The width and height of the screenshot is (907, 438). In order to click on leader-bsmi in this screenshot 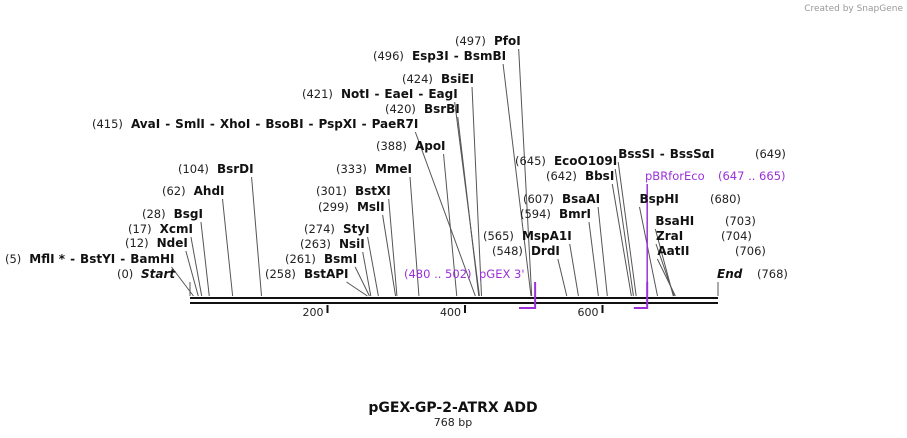, I will do `click(362, 281)`.